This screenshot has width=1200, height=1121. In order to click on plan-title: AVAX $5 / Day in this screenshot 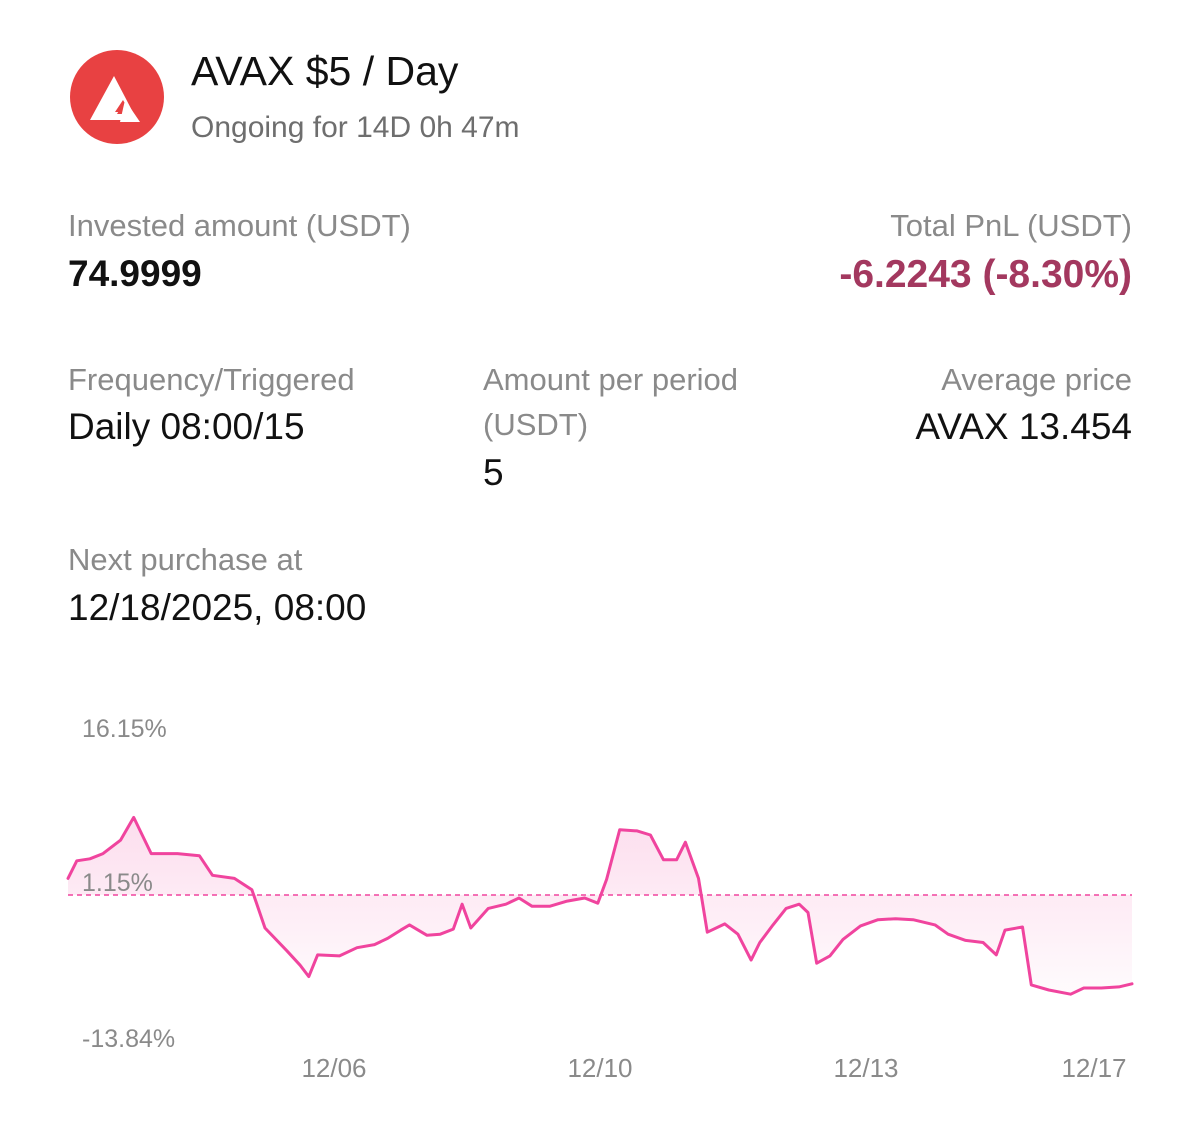, I will do `click(325, 71)`.